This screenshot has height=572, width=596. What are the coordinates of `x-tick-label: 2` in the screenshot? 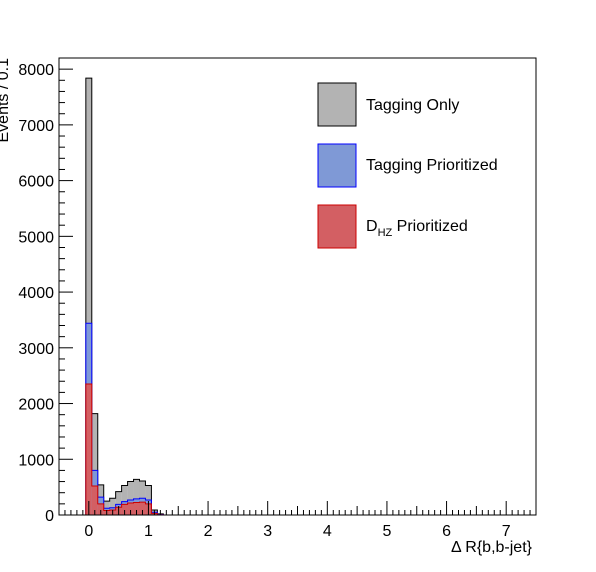 It's located at (208, 531).